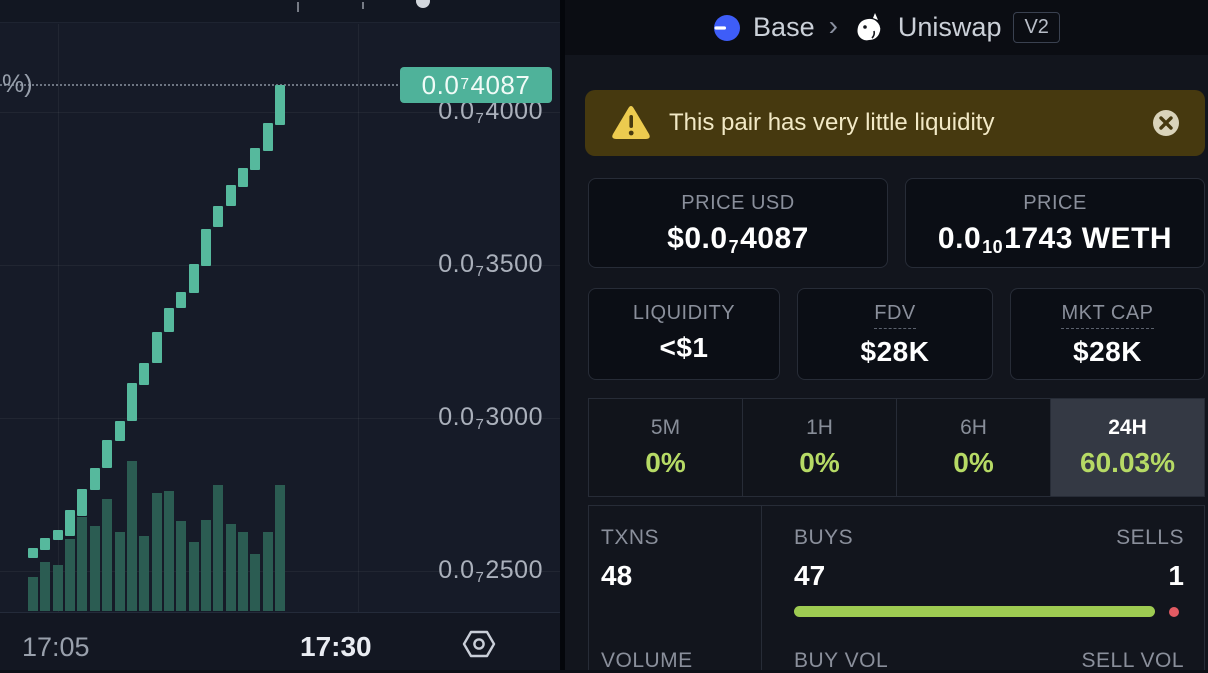 Image resolution: width=1208 pixels, height=673 pixels. I want to click on banner-close-icon, so click(1166, 123).